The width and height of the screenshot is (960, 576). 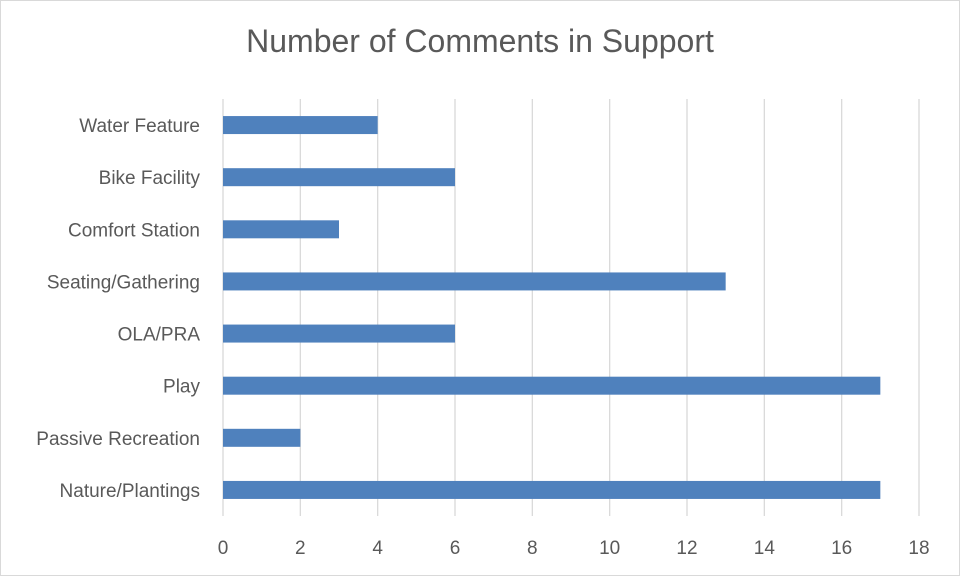 I want to click on chart-title: Number of Comments in Support, so click(x=480, y=41).